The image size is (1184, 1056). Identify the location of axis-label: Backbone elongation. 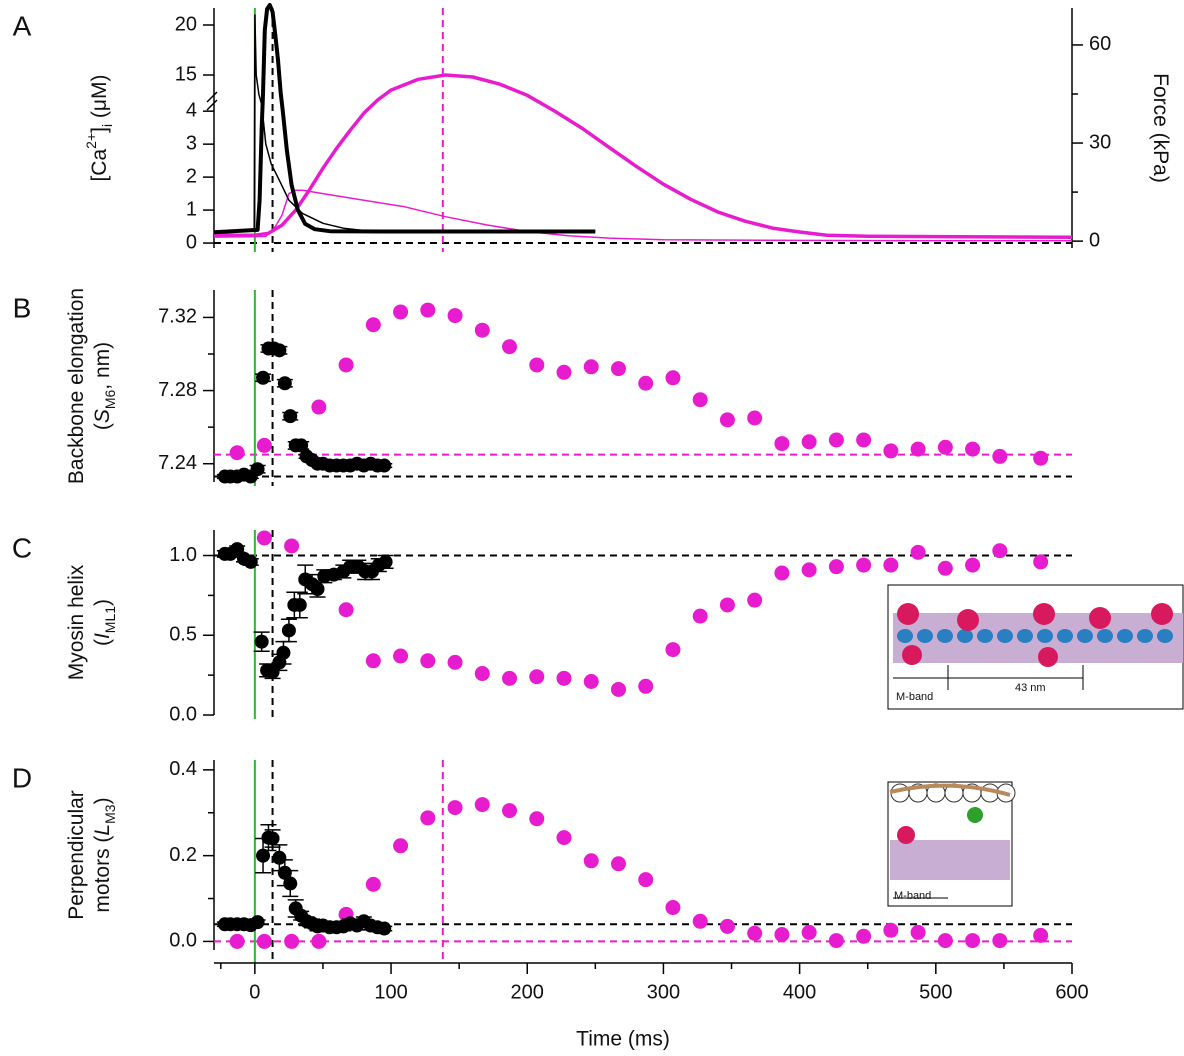
(76, 386).